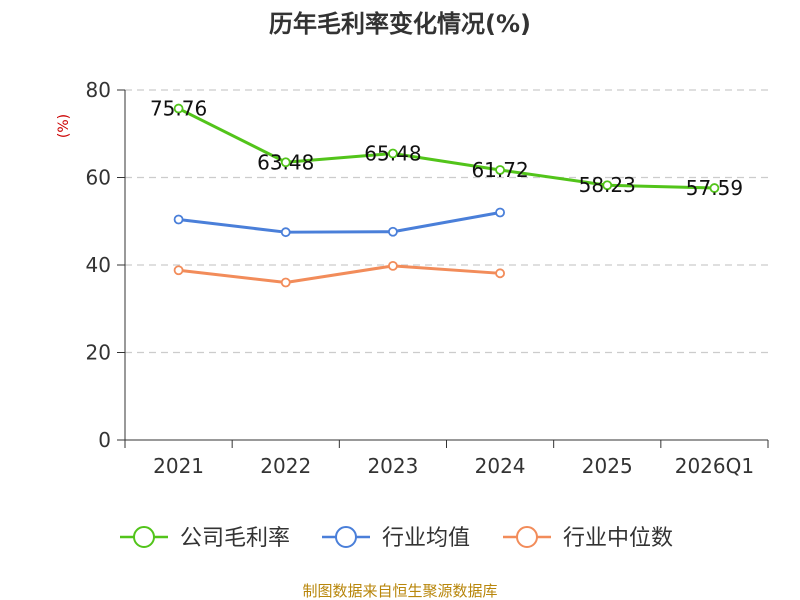 The width and height of the screenshot is (800, 600). What do you see at coordinates (98, 353) in the screenshot?
I see `y-tick-label: 20` at bounding box center [98, 353].